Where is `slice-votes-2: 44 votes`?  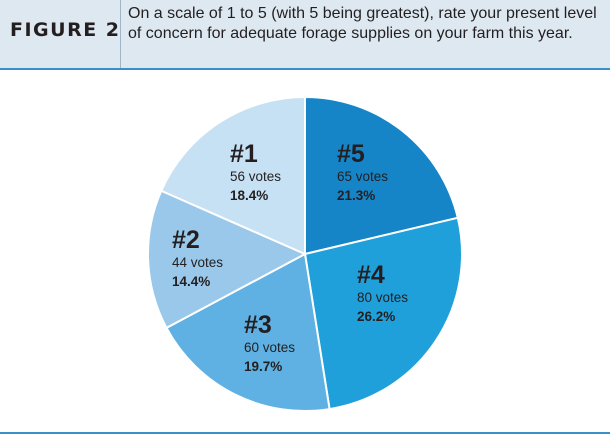
slice-votes-2: 44 votes is located at coordinates (197, 262).